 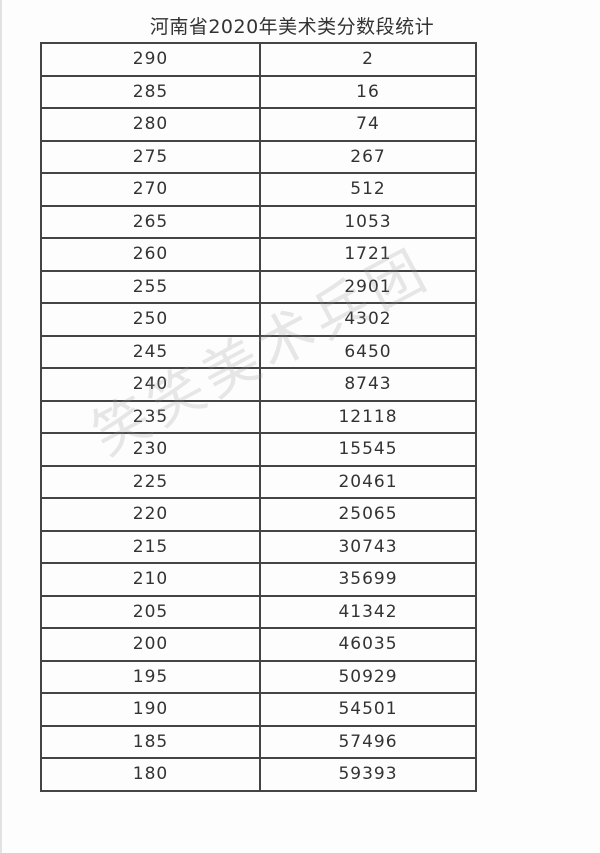 I want to click on page-title: 河南省2020年美术类分数段统计, so click(x=292, y=27).